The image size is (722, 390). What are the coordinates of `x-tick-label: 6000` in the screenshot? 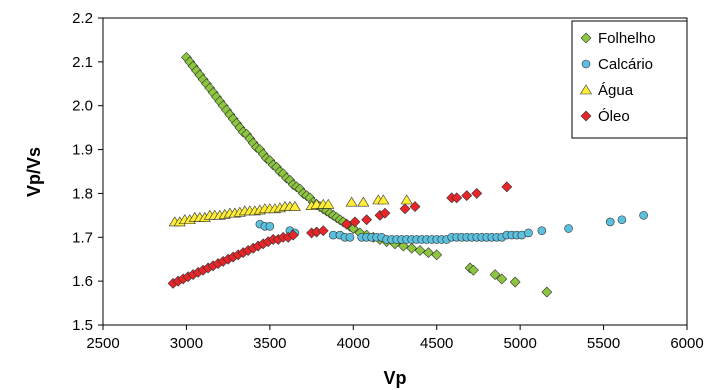 It's located at (686, 343).